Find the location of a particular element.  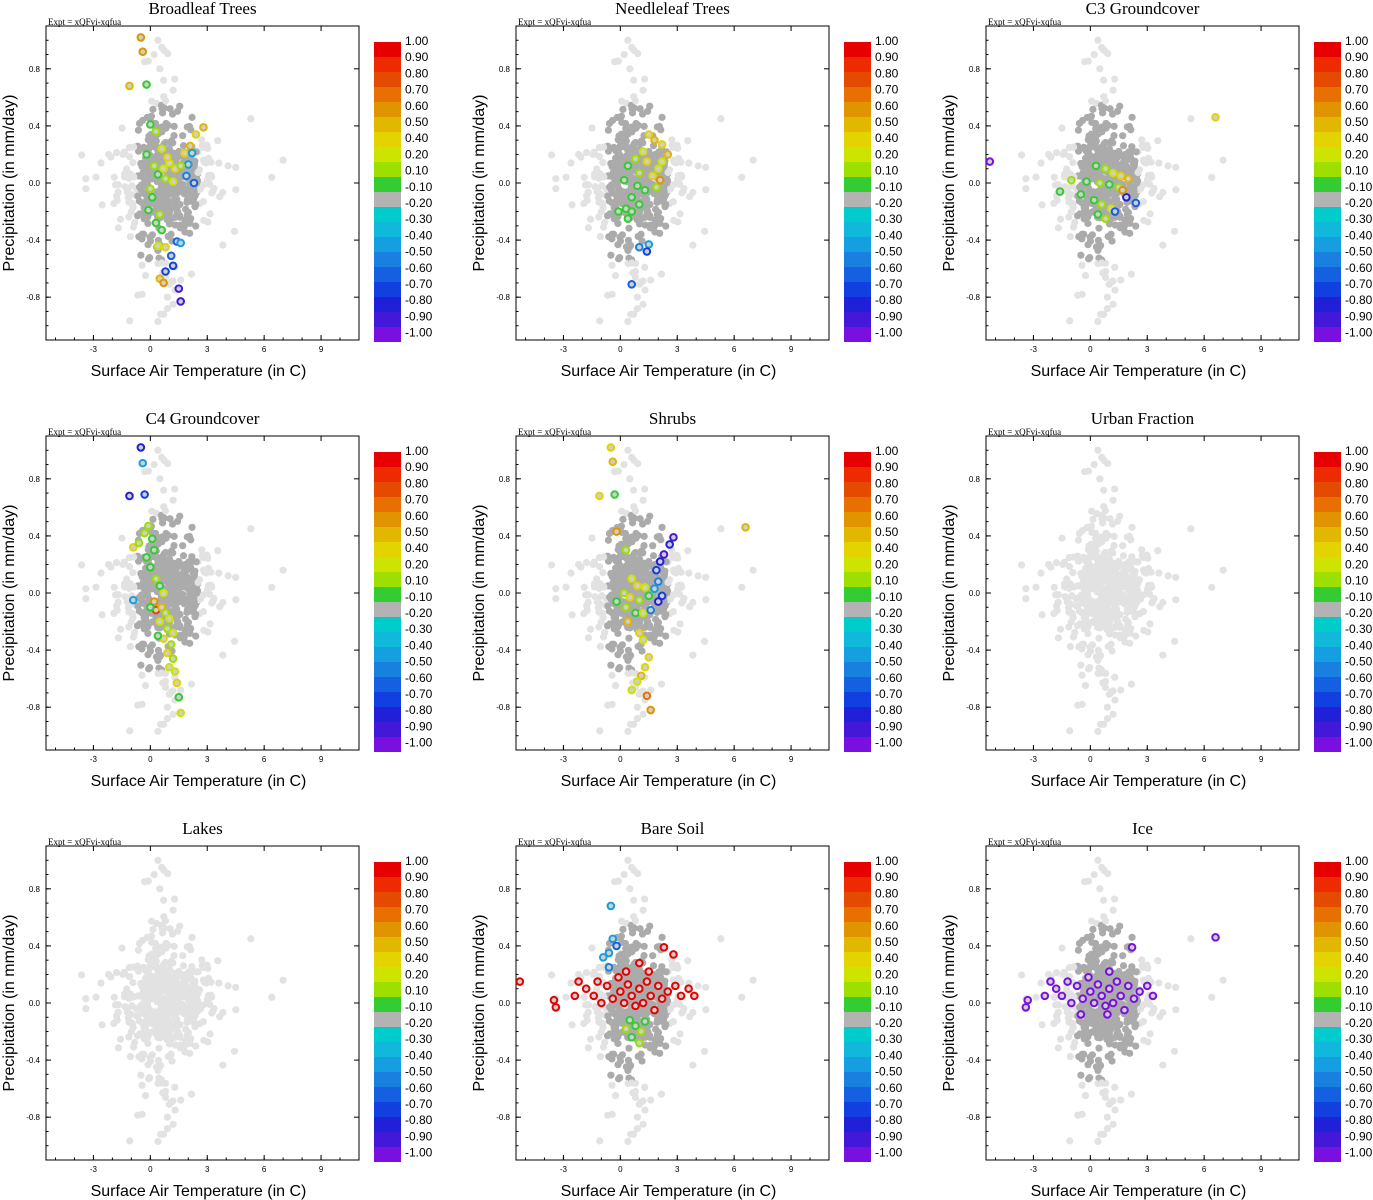

expt-label: Expt = xQFvi-xqfua is located at coordinates (1024, 22).